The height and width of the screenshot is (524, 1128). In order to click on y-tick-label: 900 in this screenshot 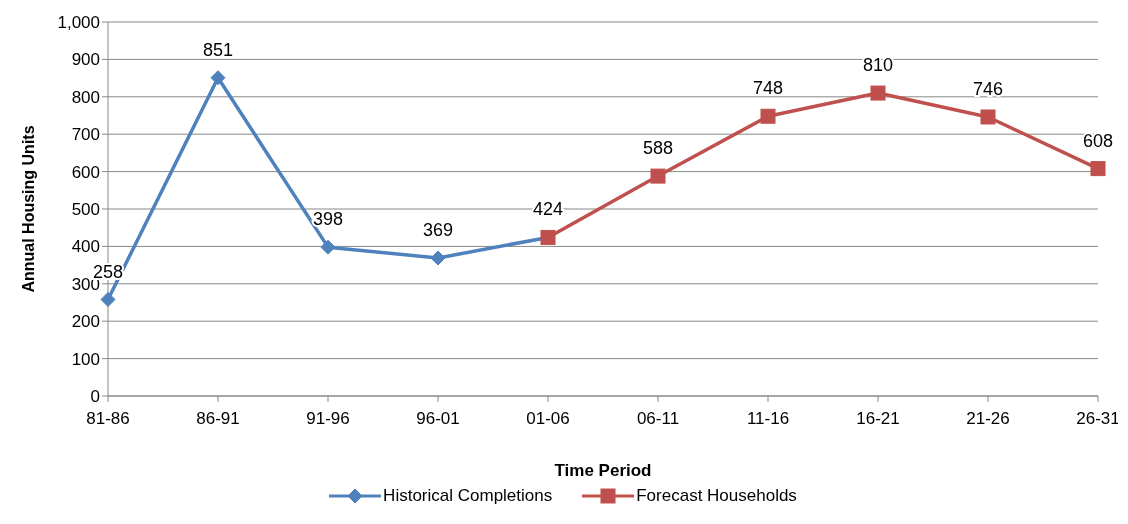, I will do `click(85, 60)`.